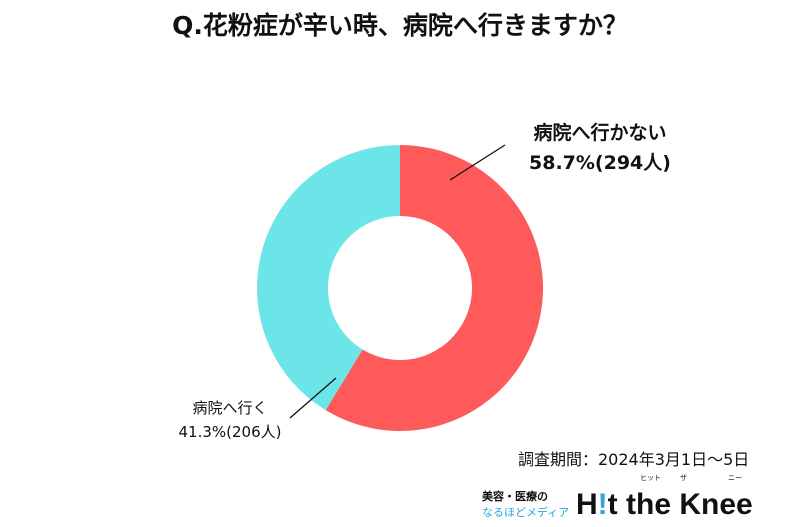  What do you see at coordinates (600, 148) in the screenshot?
I see `slice-label-no: 病院へ行かない 58.7%(294人)` at bounding box center [600, 148].